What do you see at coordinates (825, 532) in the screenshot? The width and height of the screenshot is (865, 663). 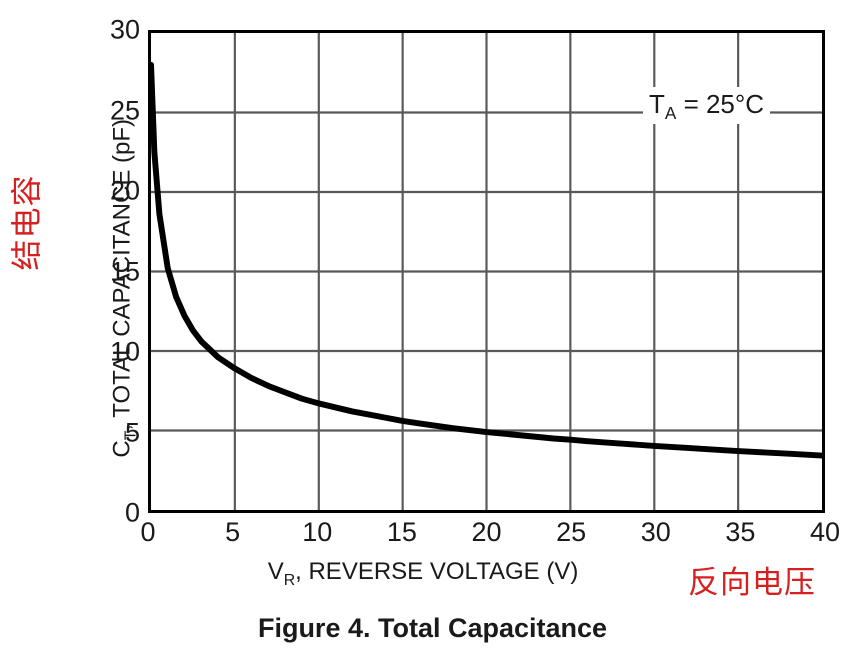 I see `x-tick-40: 40` at bounding box center [825, 532].